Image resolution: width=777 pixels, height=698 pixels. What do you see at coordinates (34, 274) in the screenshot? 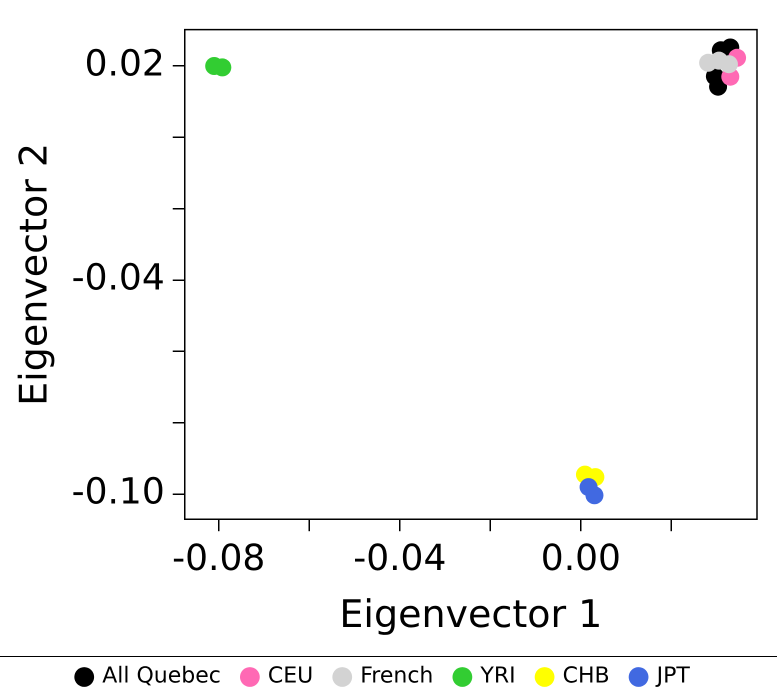
I see `y-axis-title: Eigenvector 2` at bounding box center [34, 274].